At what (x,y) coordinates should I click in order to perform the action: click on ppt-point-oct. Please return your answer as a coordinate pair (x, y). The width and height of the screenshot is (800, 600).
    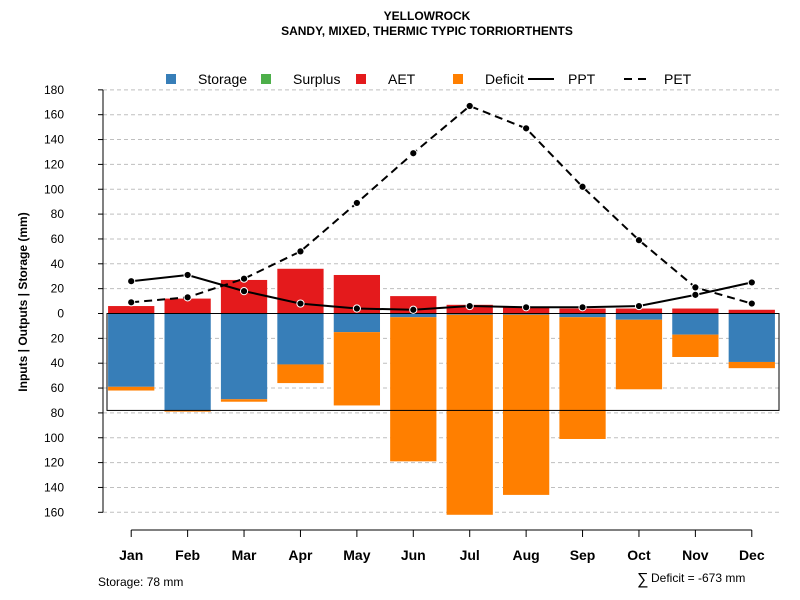
    Looking at the image, I should click on (639, 306).